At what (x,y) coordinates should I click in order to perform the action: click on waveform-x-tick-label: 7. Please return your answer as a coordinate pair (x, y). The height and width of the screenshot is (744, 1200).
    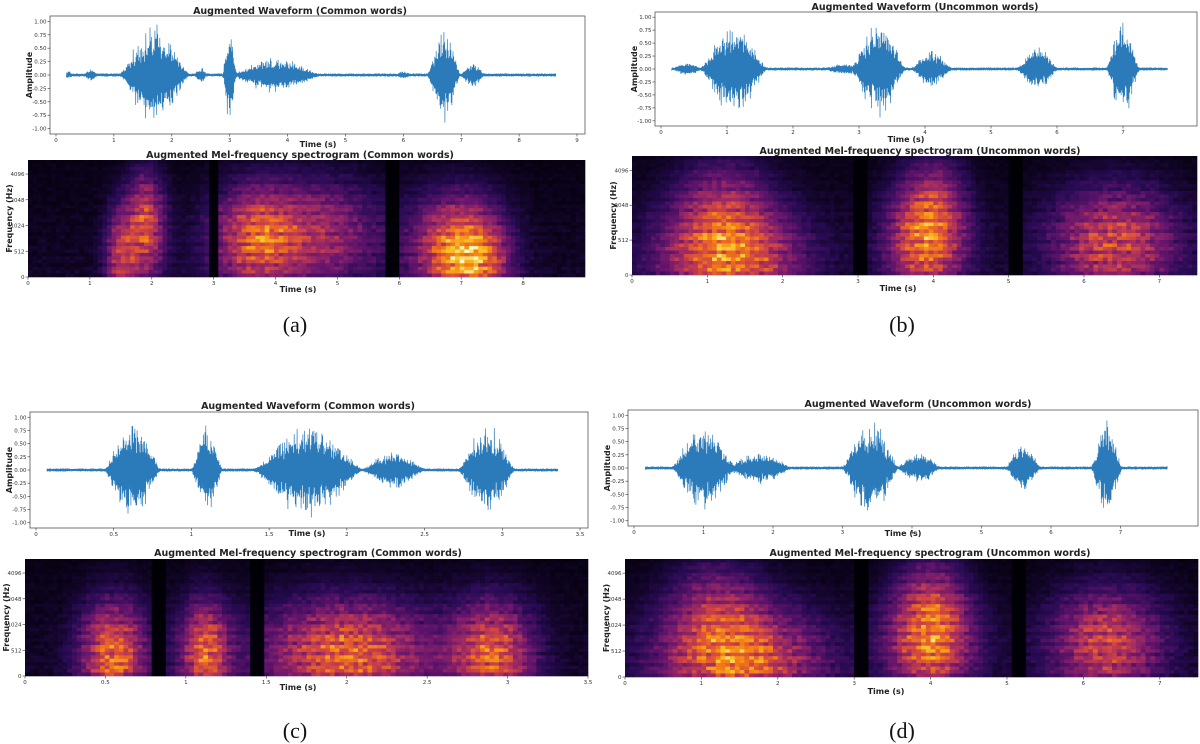
    Looking at the image, I should click on (1123, 133).